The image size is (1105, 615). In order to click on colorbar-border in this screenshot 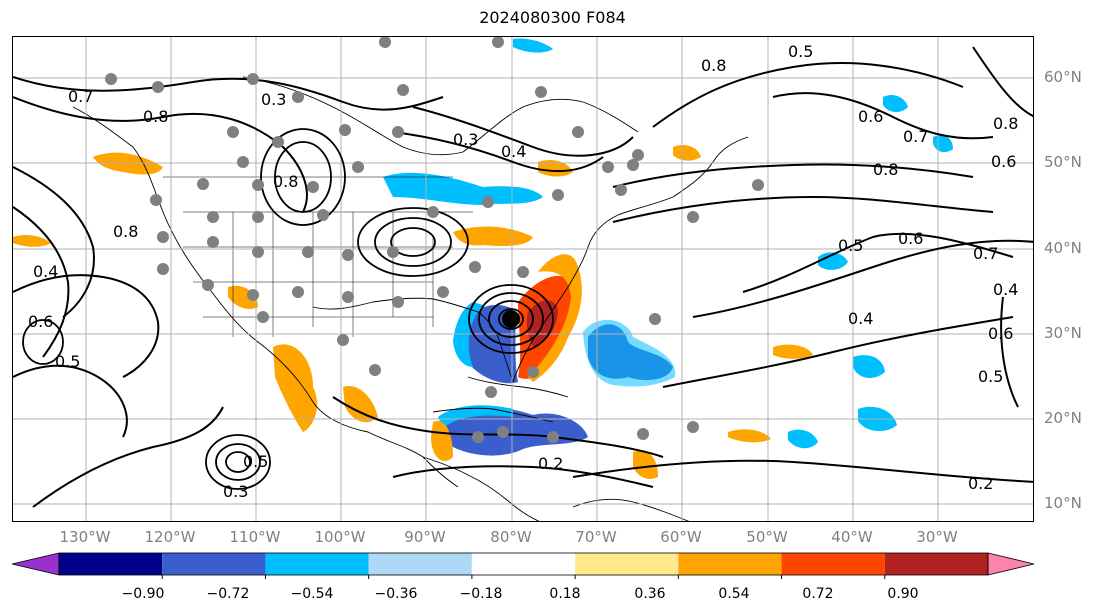, I will do `click(523, 564)`.